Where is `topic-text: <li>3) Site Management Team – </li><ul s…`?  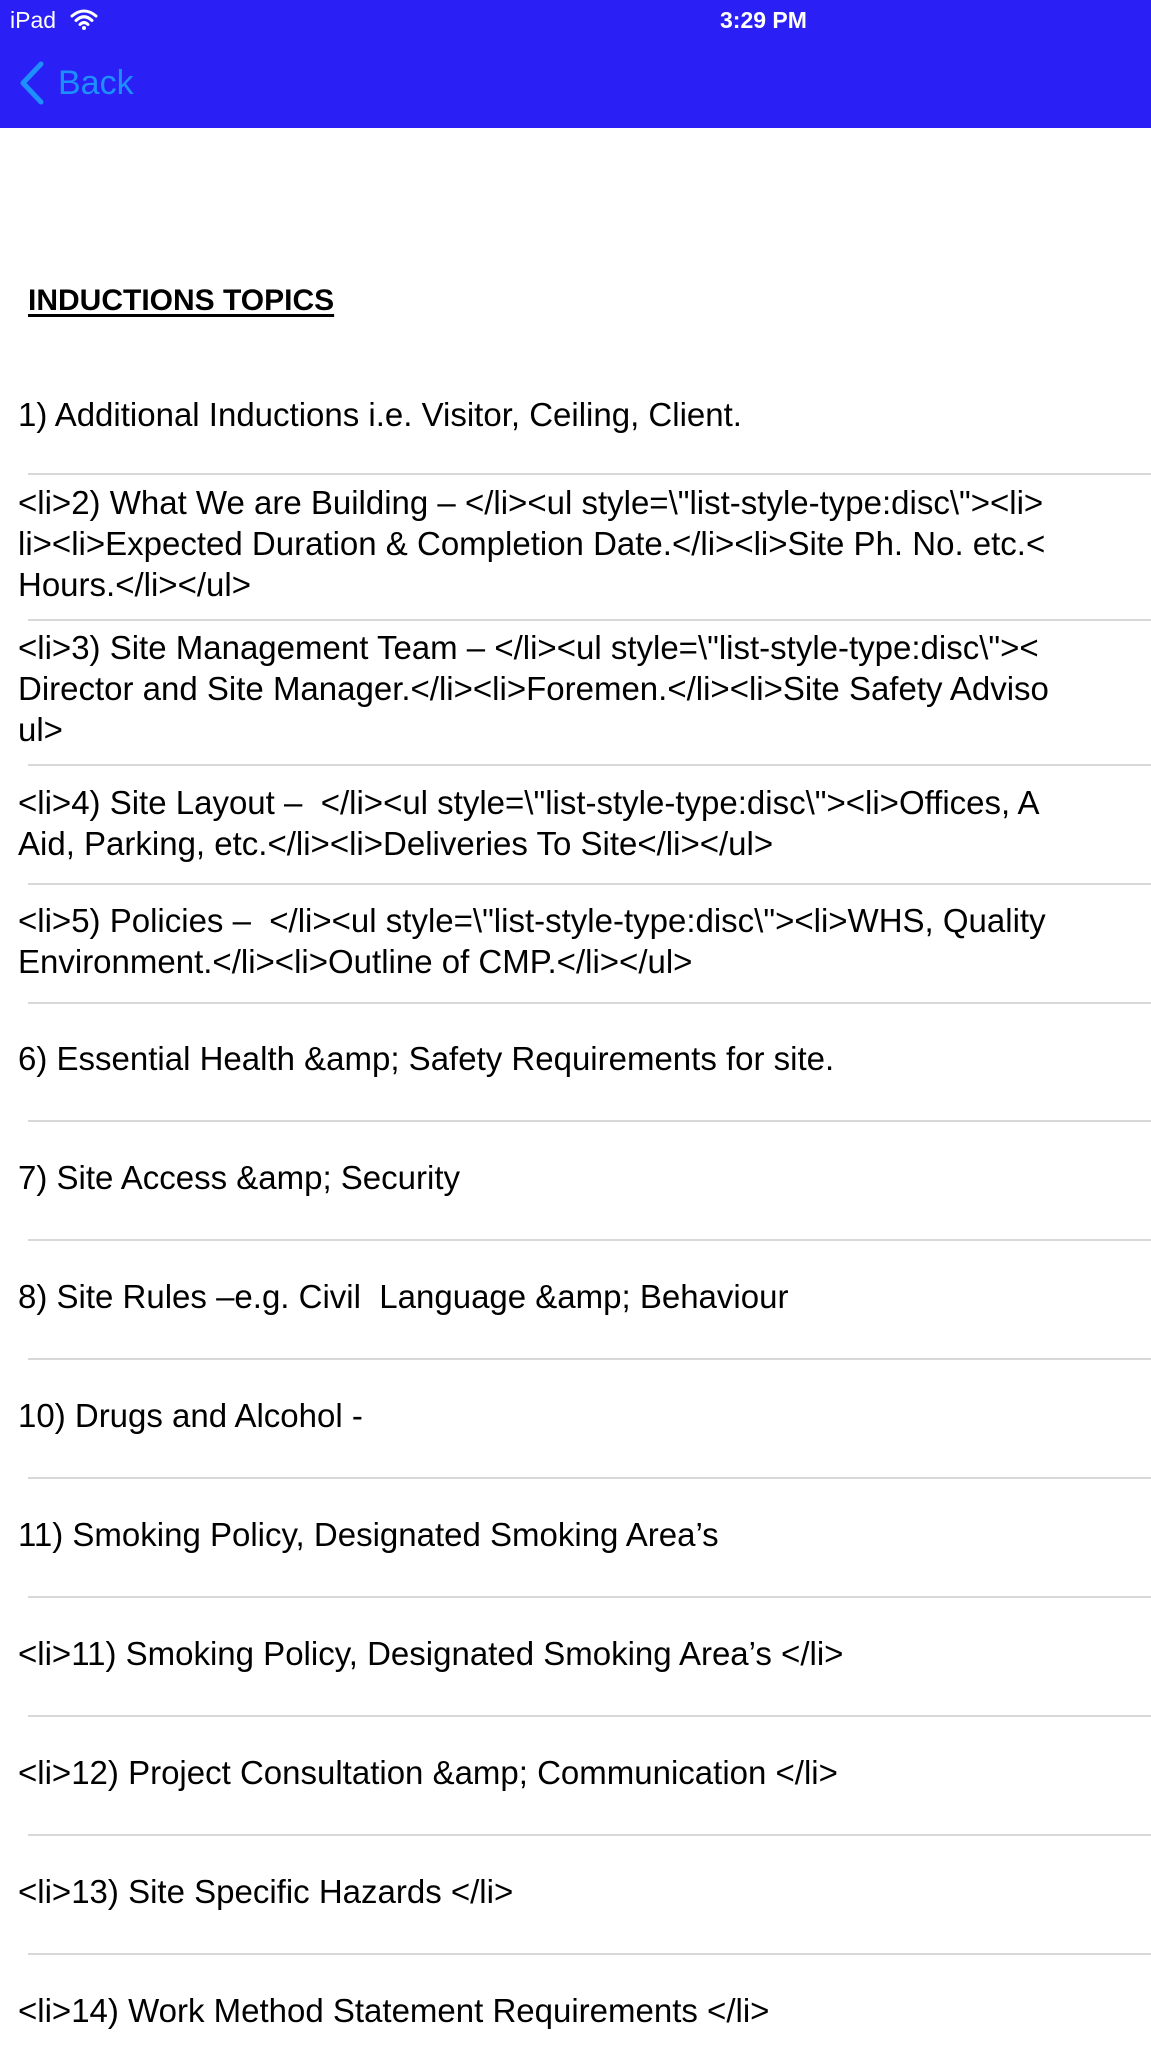
topic-text: <li>3) Site Management Team – </li><ul s… is located at coordinates (533, 688).